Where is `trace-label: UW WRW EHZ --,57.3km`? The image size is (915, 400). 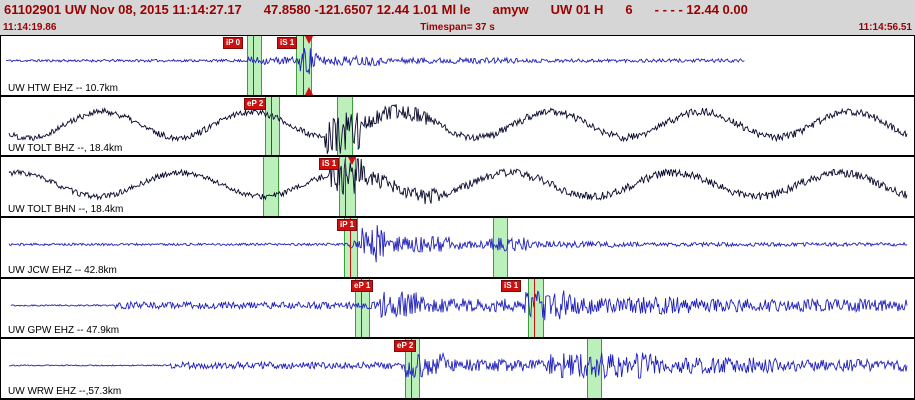
trace-label: UW WRW EHZ --,57.3km is located at coordinates (65, 392).